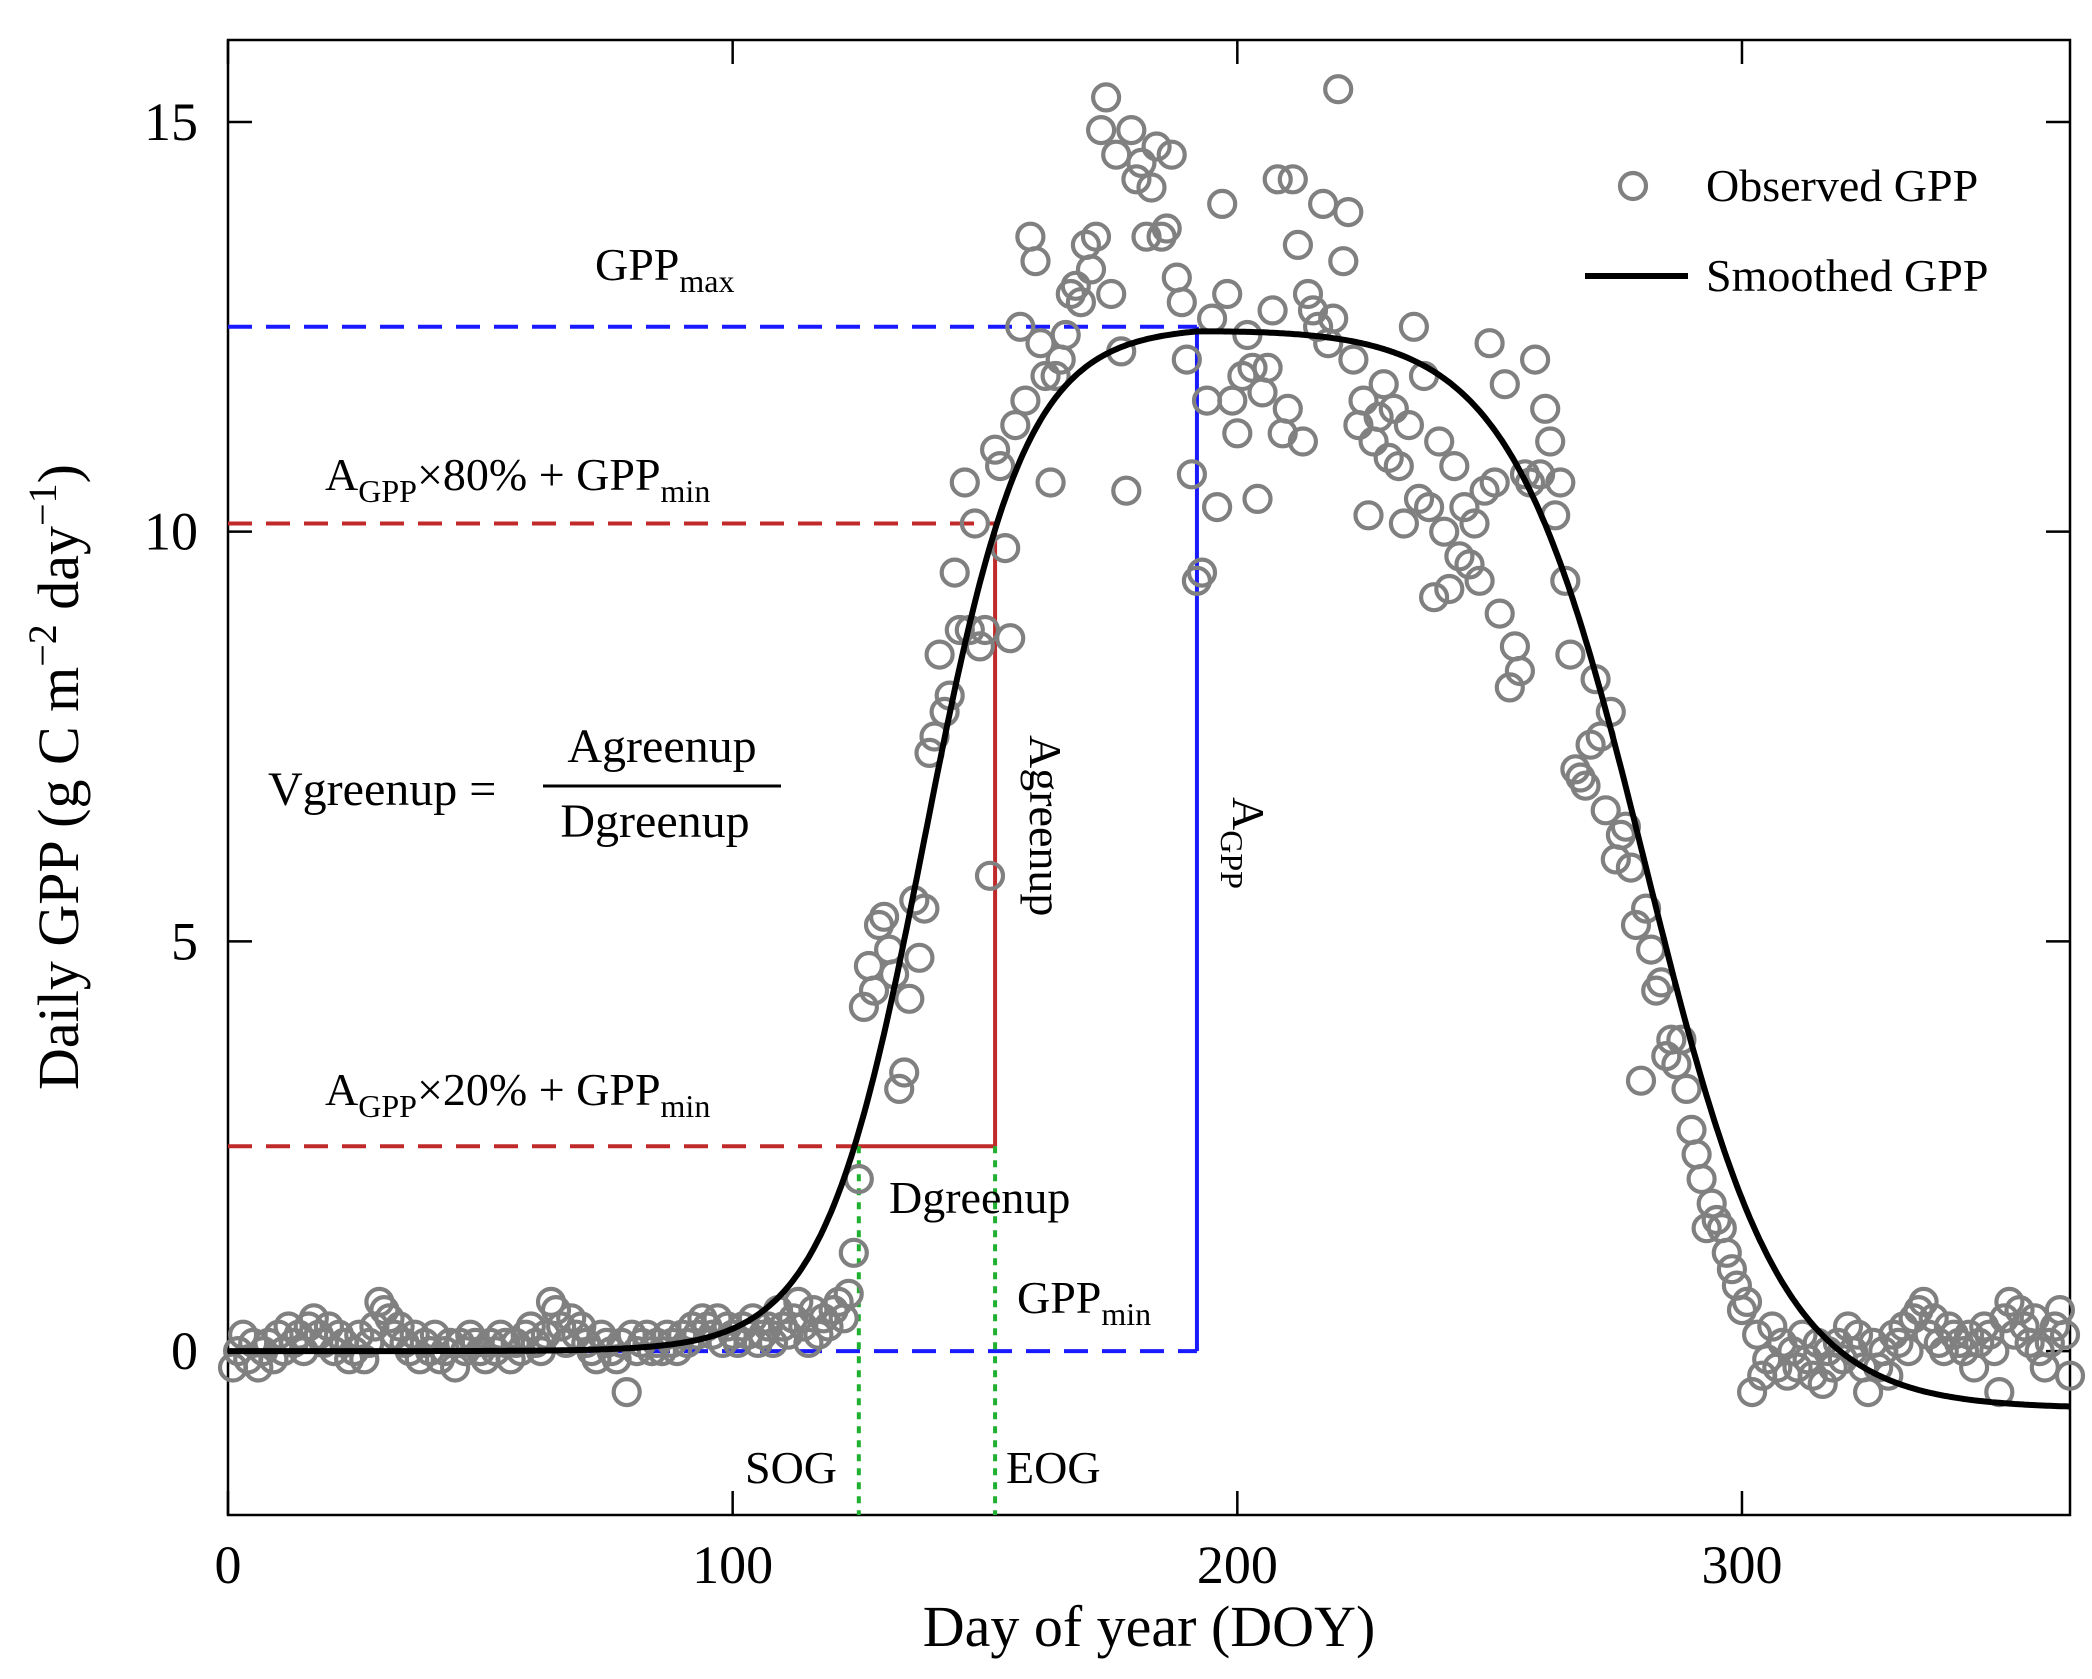  Describe the element at coordinates (517, 1094) in the screenshot. I see `a20-label: AGPP×20% + GPPmin` at that location.